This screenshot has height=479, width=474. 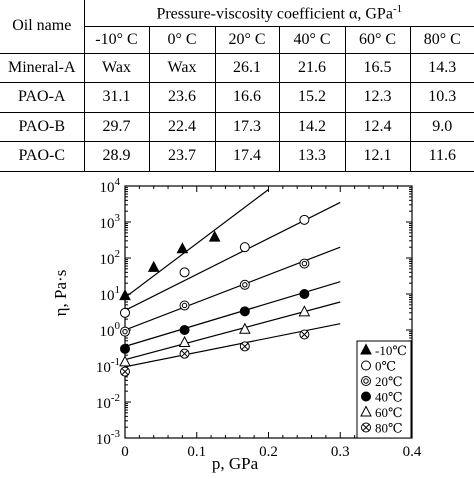 What do you see at coordinates (397, 8) in the screenshot?
I see `group-header-exponent: -1` at bounding box center [397, 8].